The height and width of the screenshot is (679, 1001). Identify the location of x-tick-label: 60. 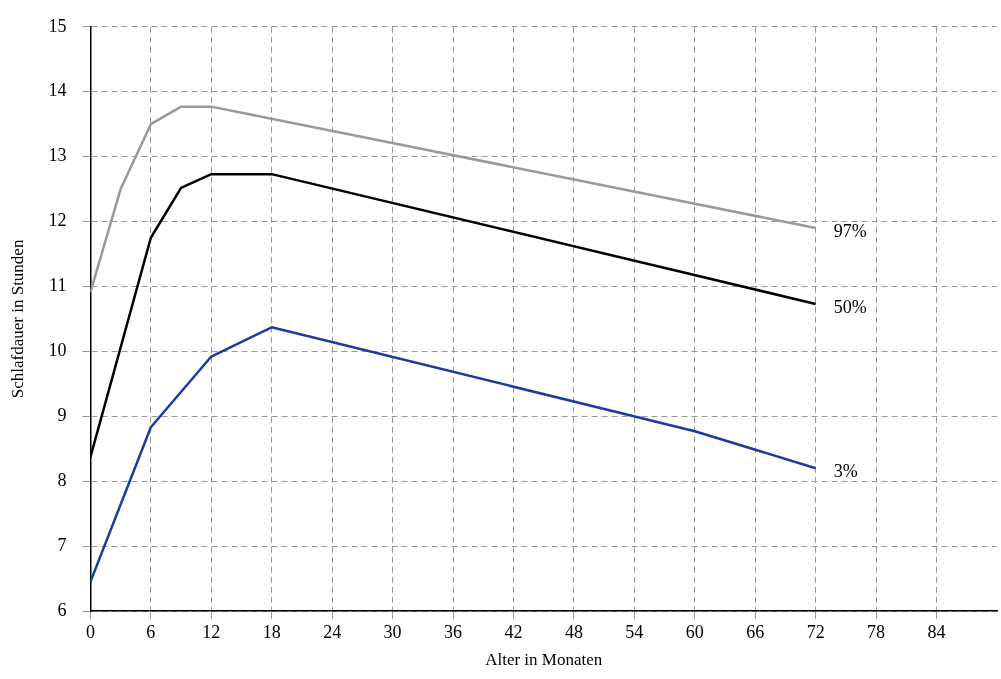
(694, 631).